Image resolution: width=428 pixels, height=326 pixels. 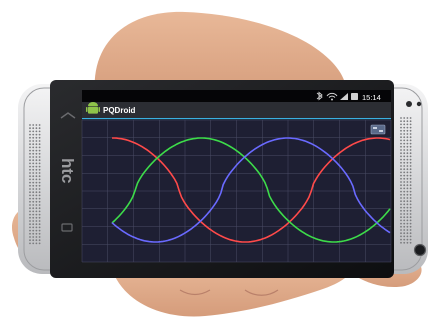 What do you see at coordinates (67, 227) in the screenshot?
I see `home-button` at bounding box center [67, 227].